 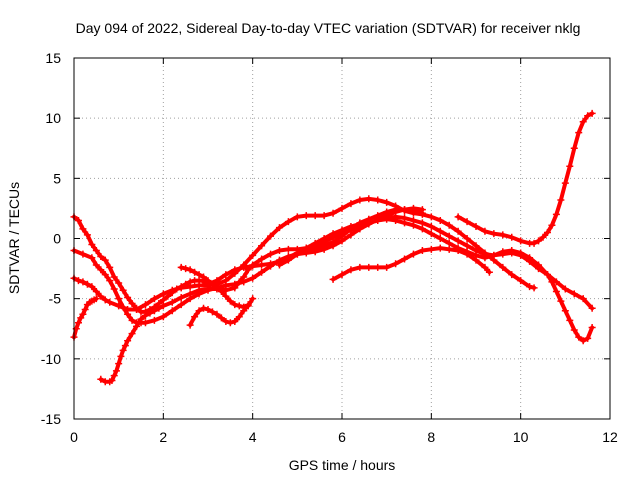 I want to click on x-tick-label: 12, so click(x=610, y=437).